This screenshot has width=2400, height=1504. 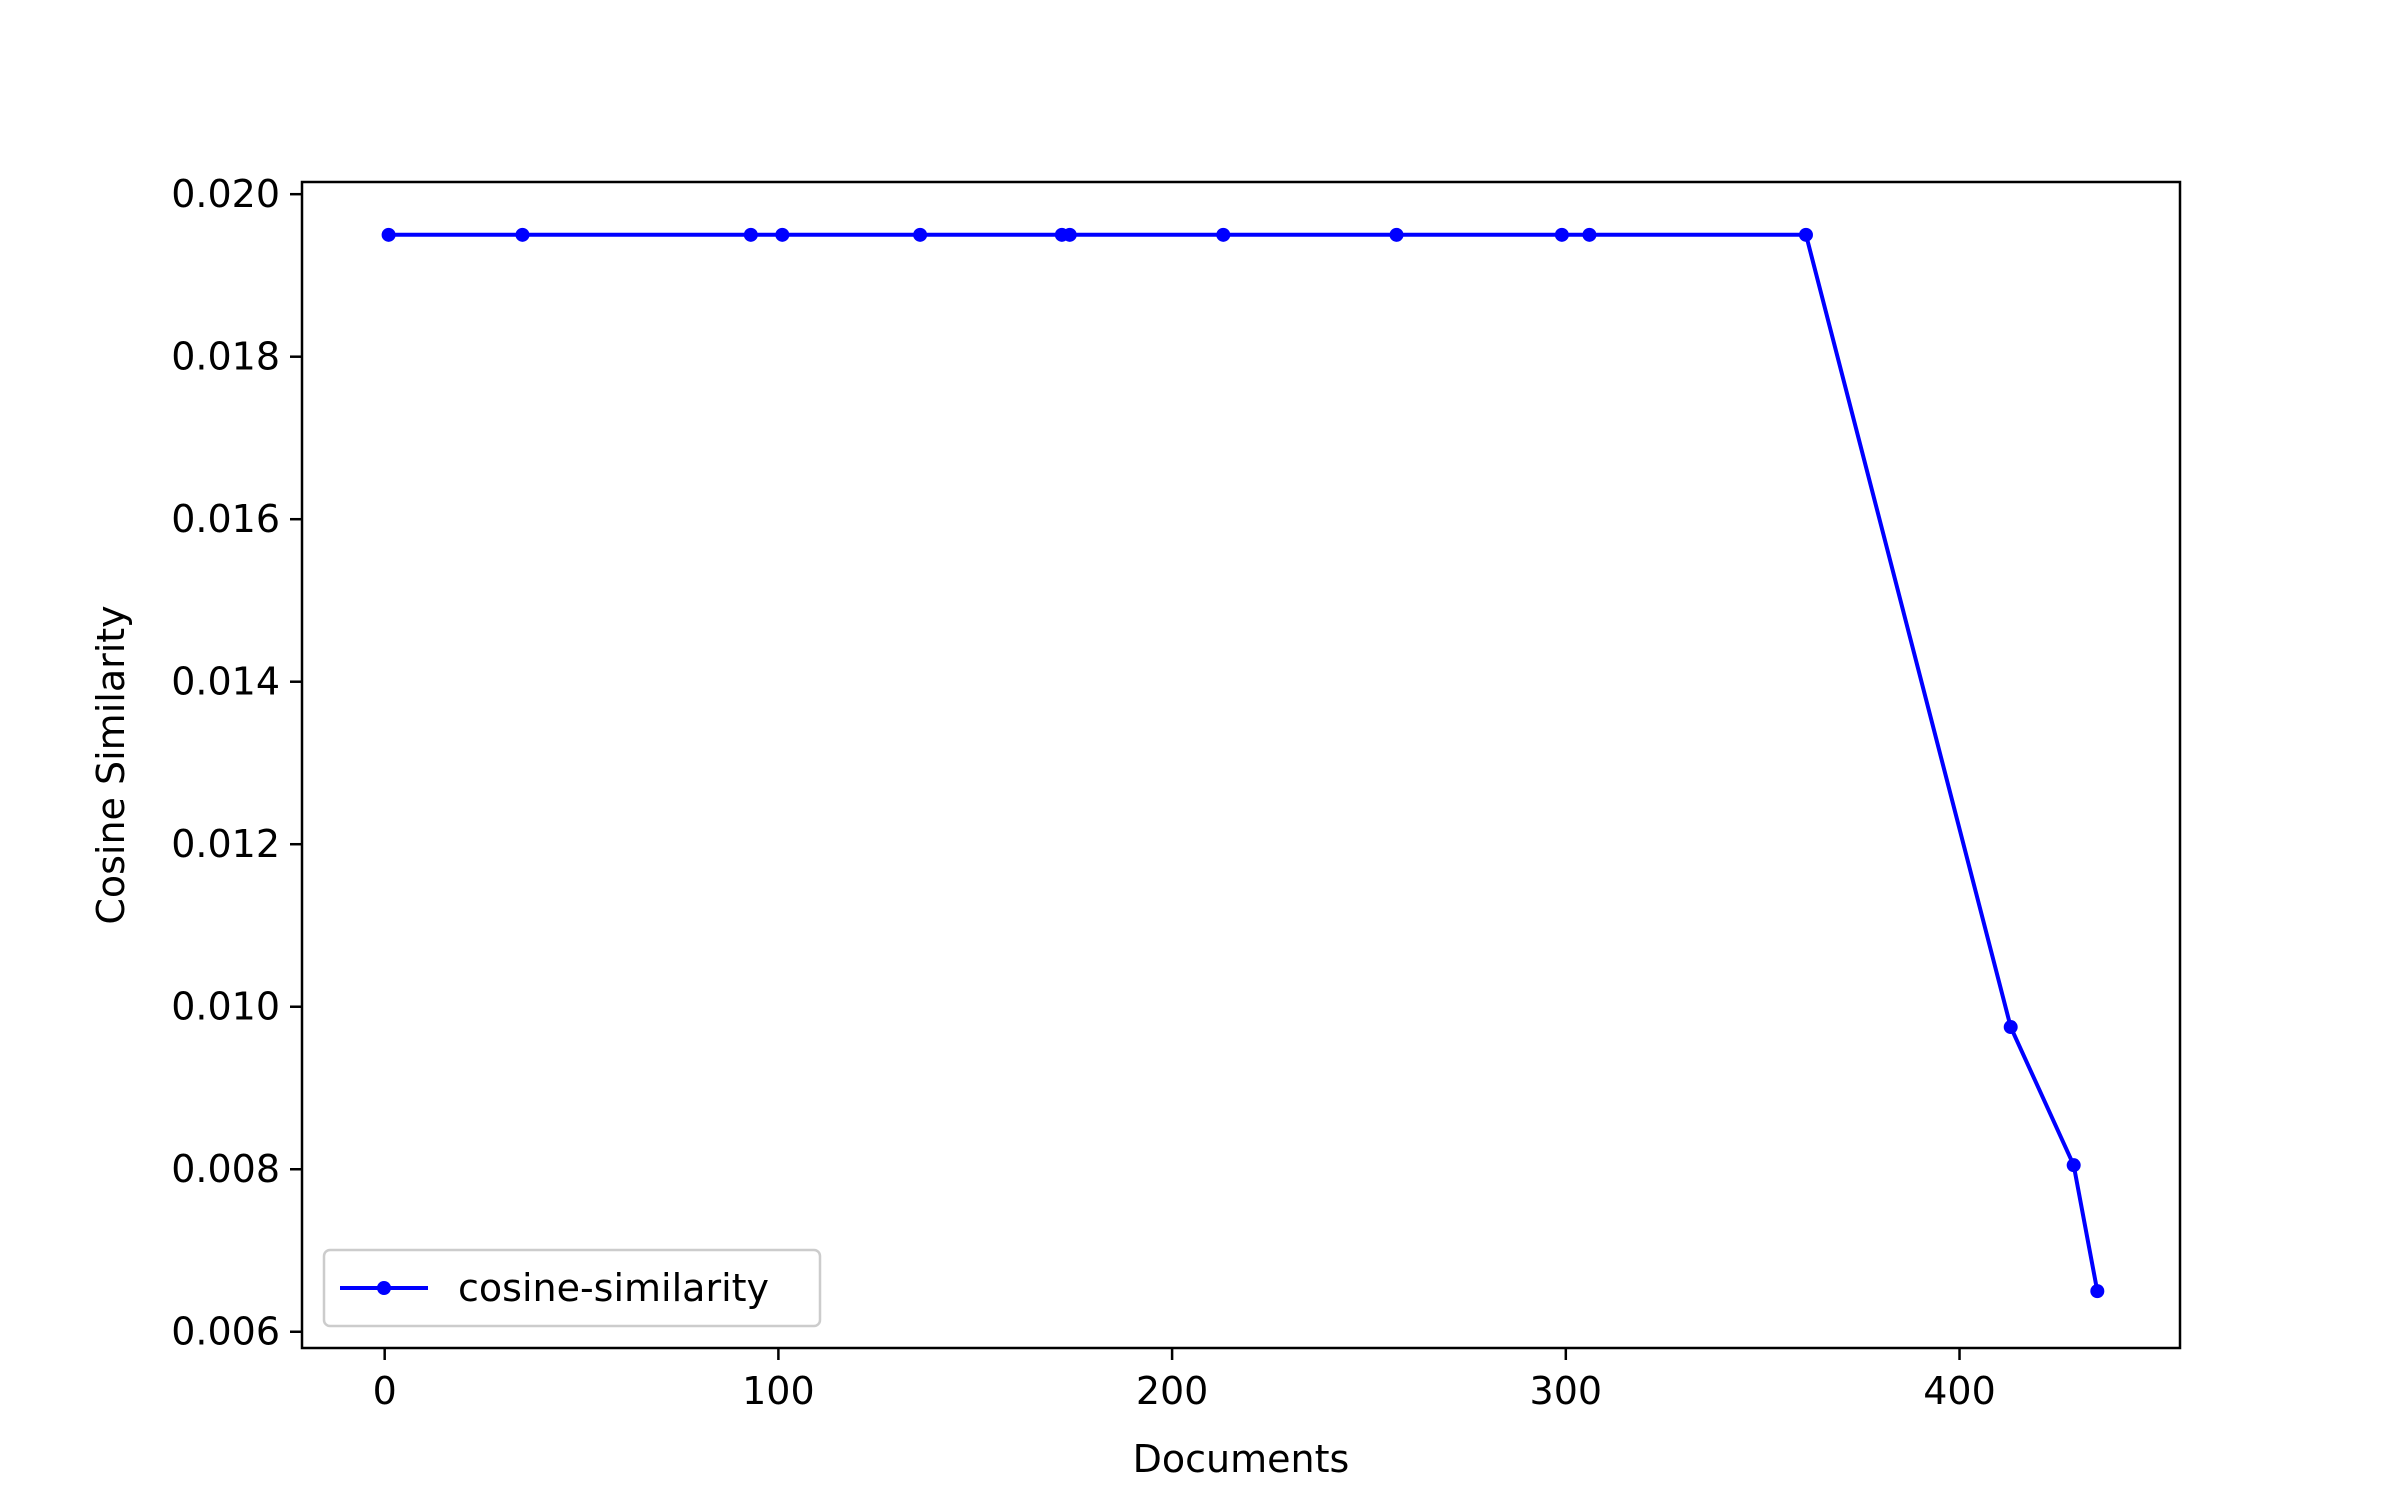 What do you see at coordinates (225, 519) in the screenshot?
I see `y-tick-label: 0.016` at bounding box center [225, 519].